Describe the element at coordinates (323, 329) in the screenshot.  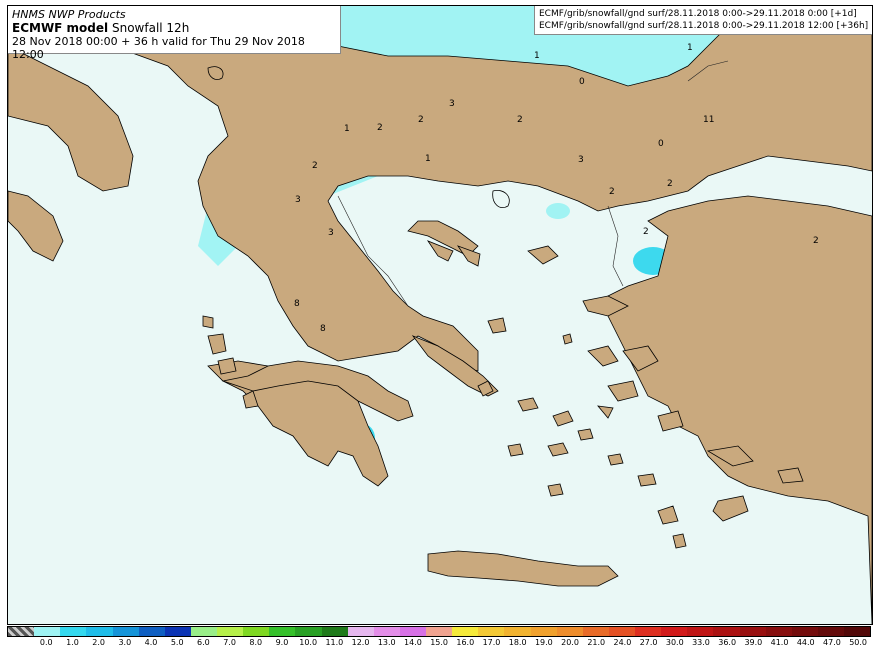
I see `contour-label: 8` at that location.